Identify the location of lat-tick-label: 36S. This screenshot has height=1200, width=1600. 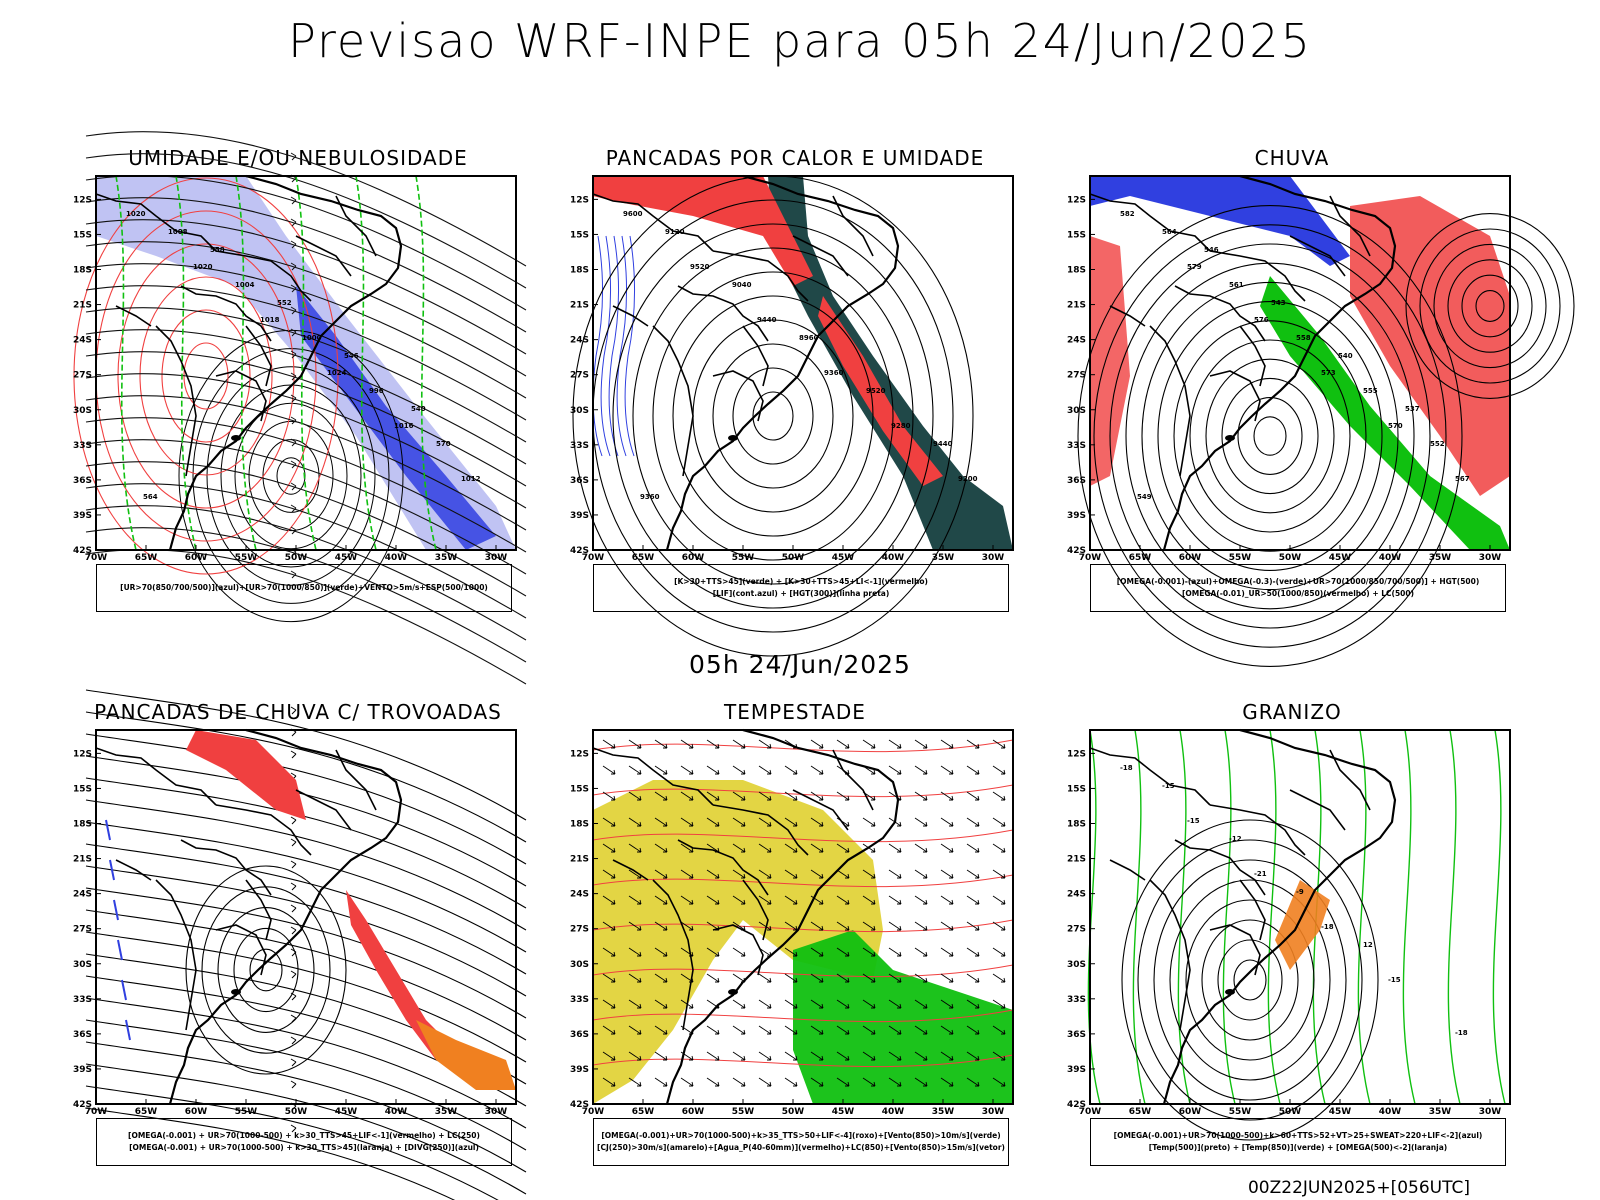
(1076, 1035).